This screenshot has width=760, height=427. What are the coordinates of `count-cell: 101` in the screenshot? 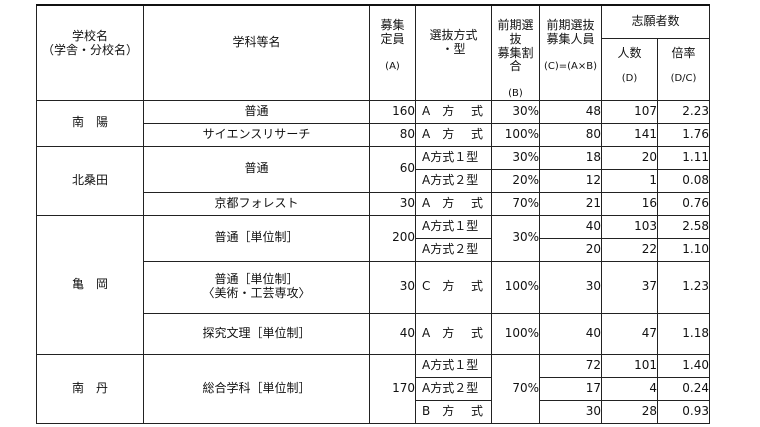 It's located at (629, 365).